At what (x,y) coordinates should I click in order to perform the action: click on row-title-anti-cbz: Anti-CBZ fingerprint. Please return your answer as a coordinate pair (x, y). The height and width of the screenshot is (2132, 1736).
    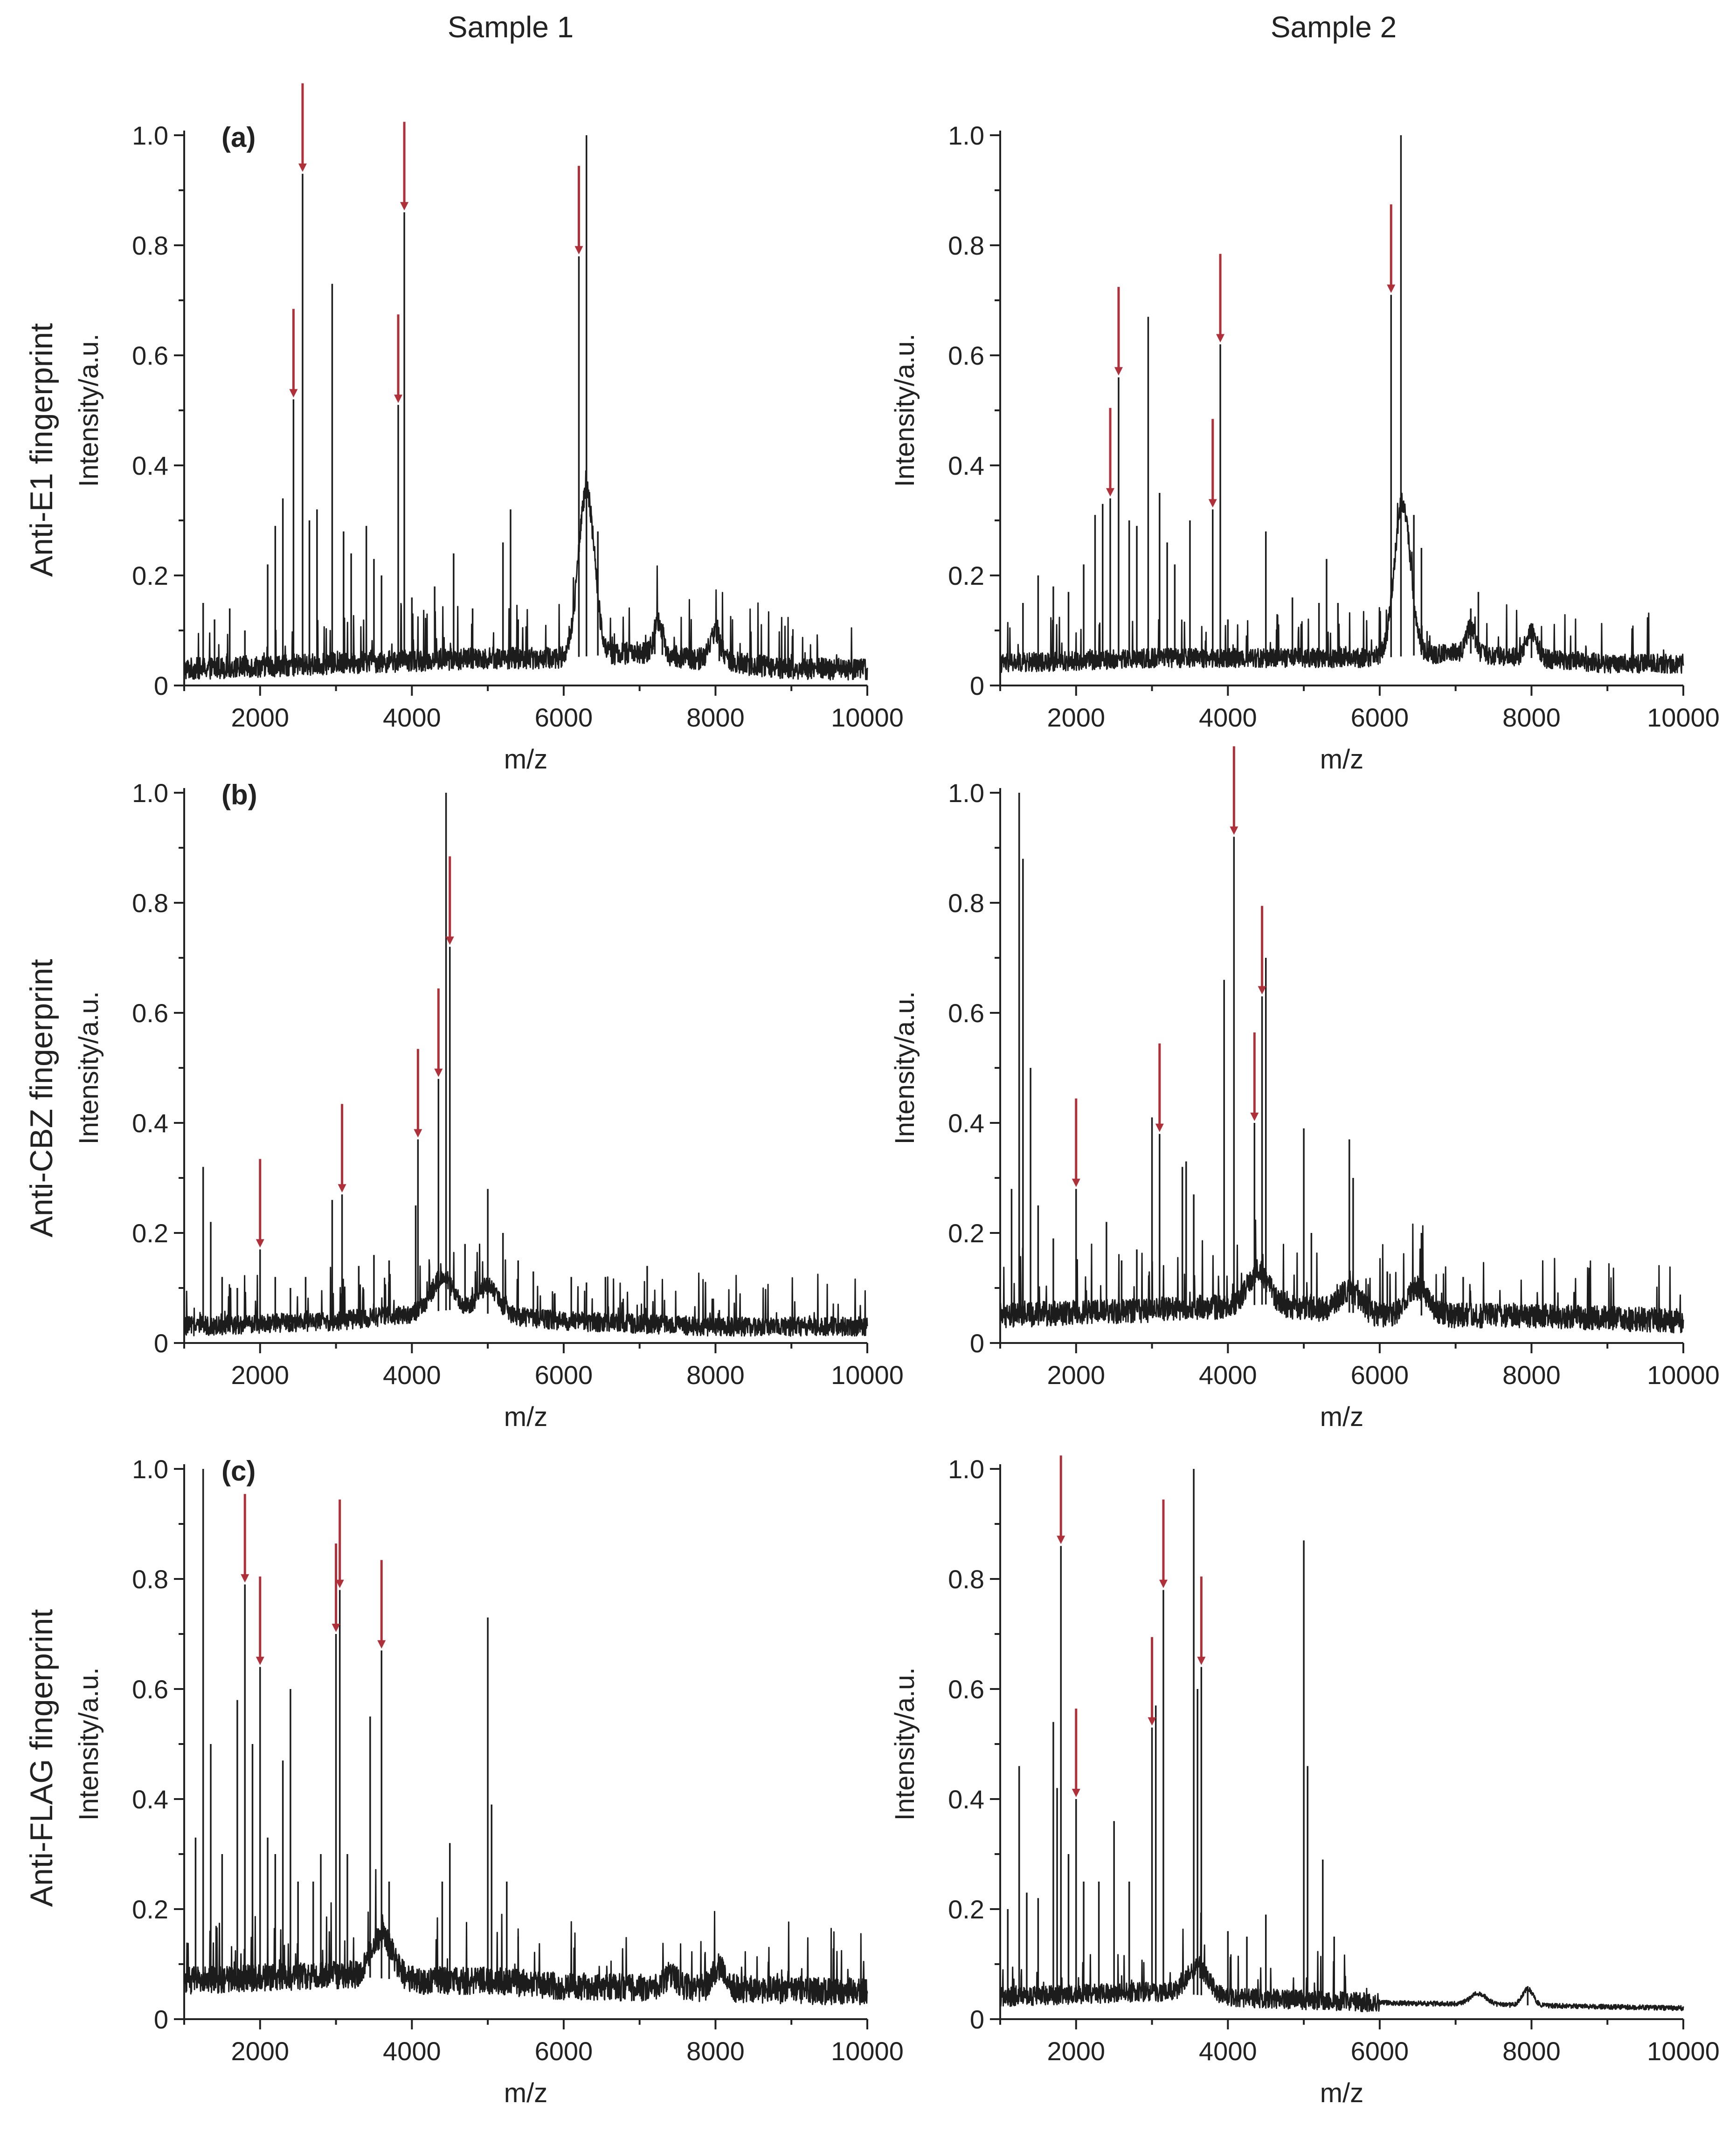
    Looking at the image, I should click on (41, 1098).